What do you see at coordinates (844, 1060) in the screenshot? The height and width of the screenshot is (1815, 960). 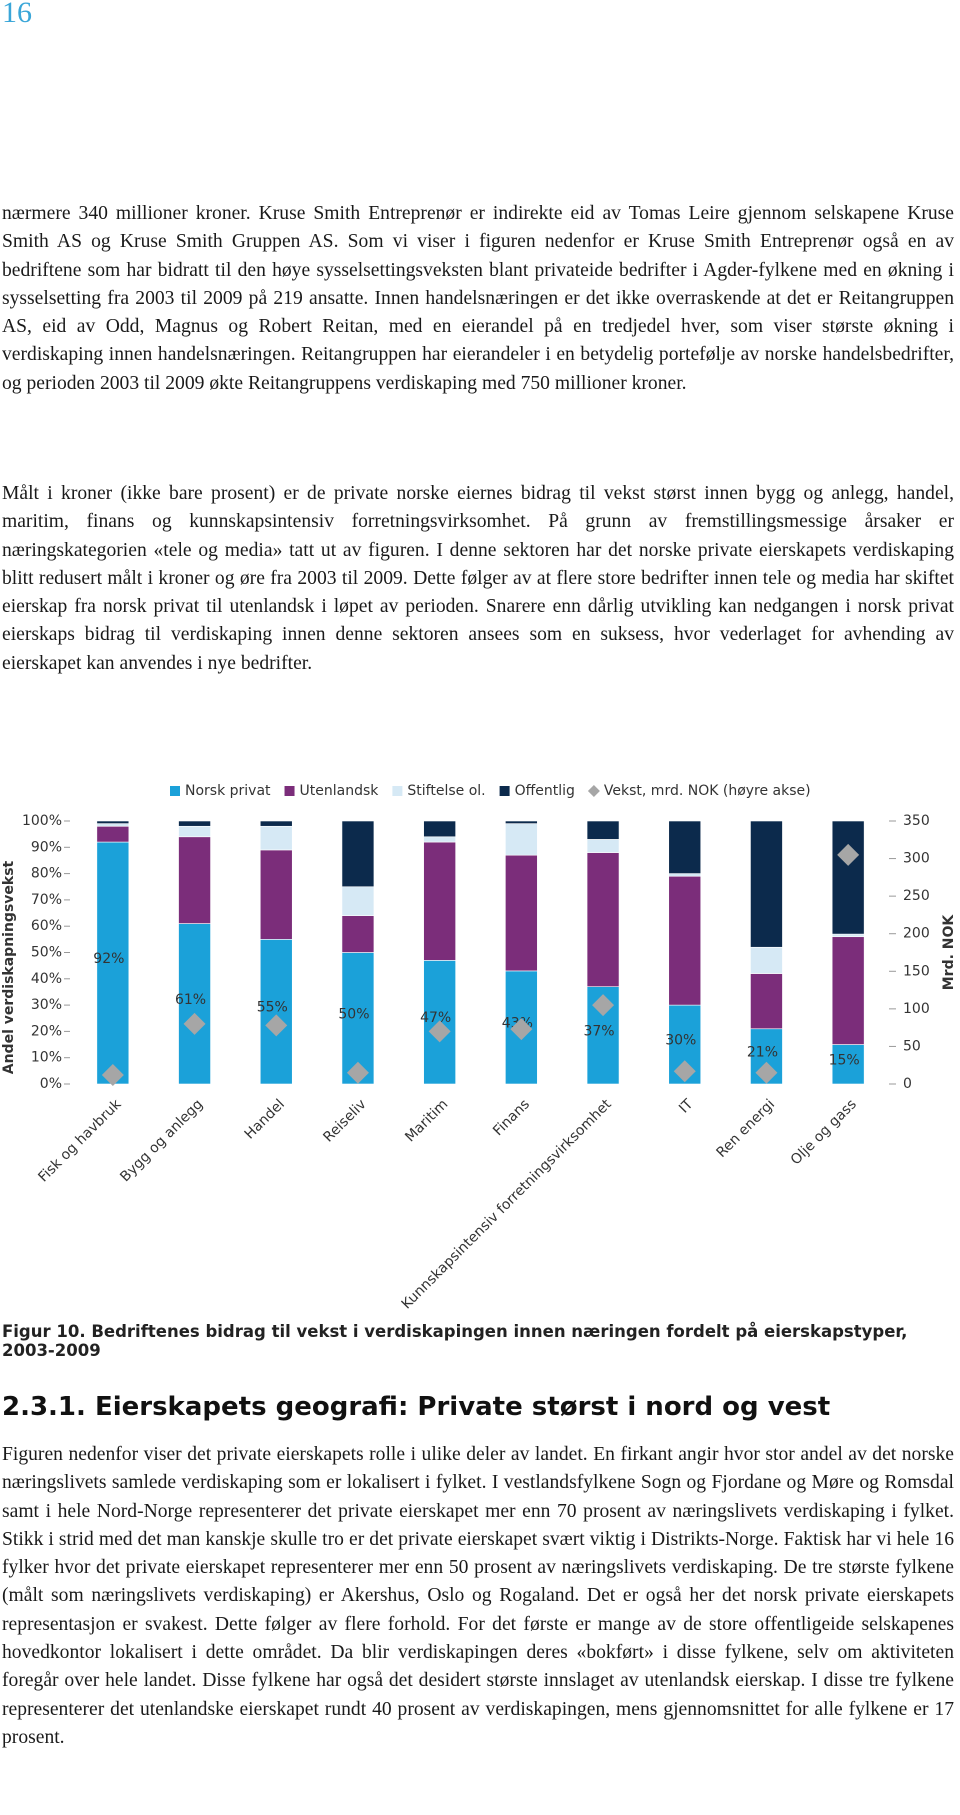 I see `value-label: 15%` at bounding box center [844, 1060].